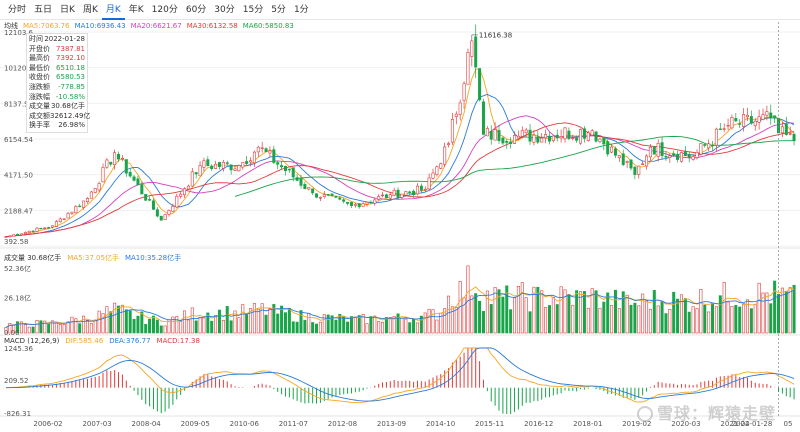 This screenshot has width=800, height=432. Describe the element at coordinates (39, 96) in the screenshot. I see `tooltip-key: 涨跌幅` at that location.